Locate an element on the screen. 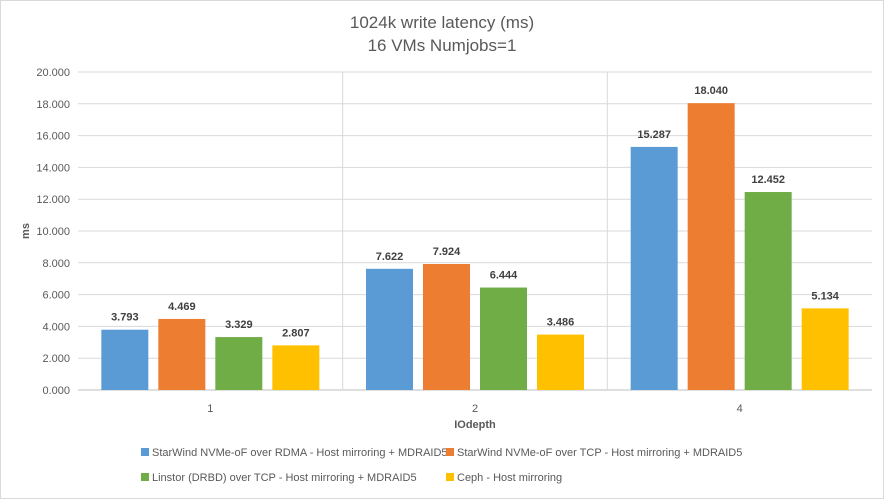 This screenshot has height=499, width=884. data-label: 12.452 is located at coordinates (768, 180).